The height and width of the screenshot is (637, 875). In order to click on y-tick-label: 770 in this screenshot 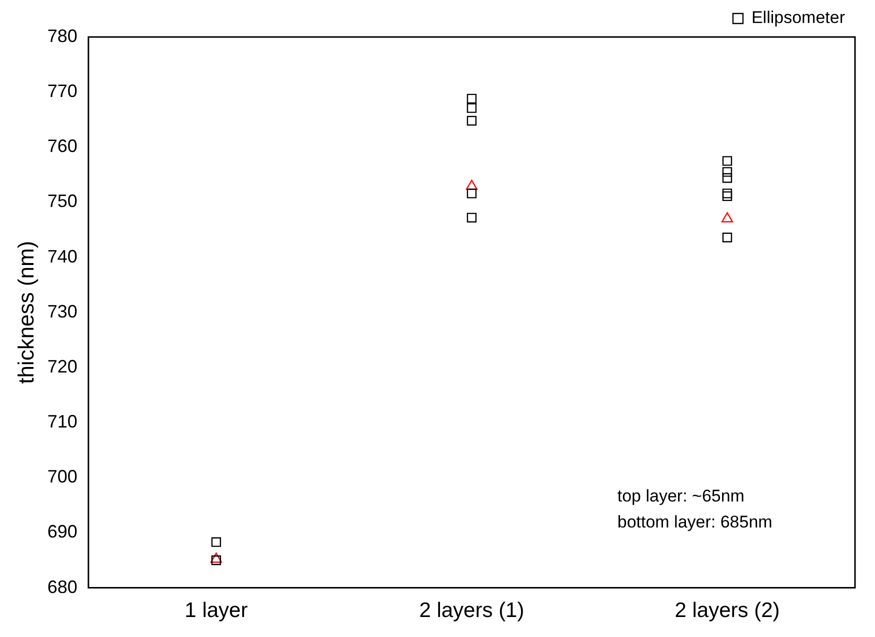, I will do `click(62, 91)`.